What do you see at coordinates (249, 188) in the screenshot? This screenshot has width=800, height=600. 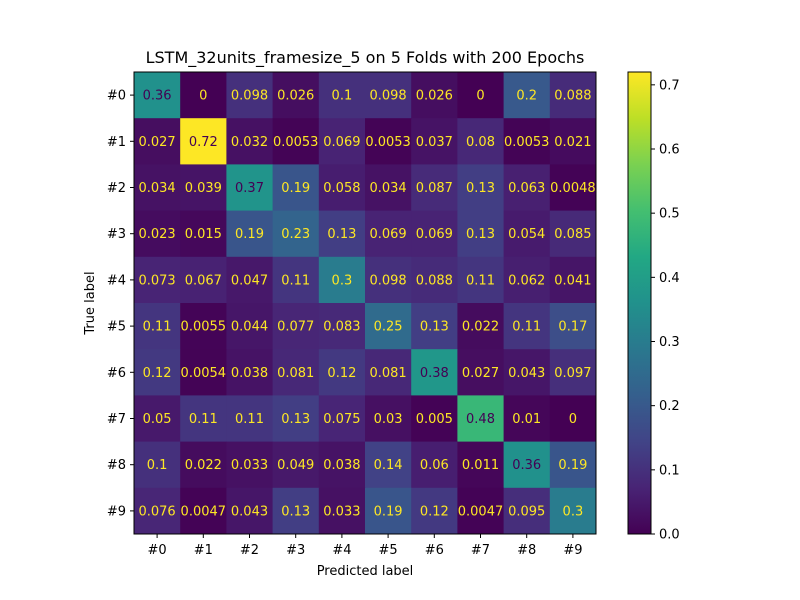 I see `cell-value-label: 0.37` at bounding box center [249, 188].